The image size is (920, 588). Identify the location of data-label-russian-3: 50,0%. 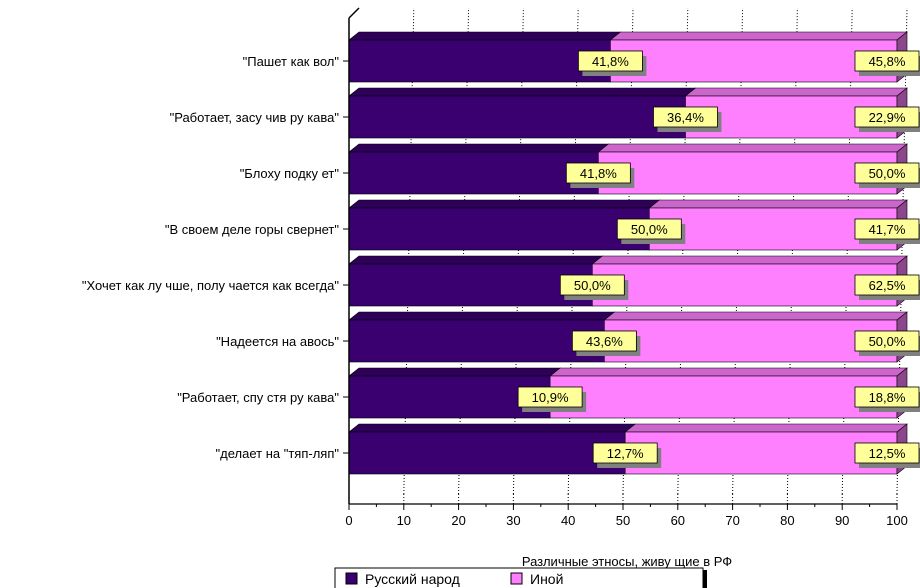
(651, 231).